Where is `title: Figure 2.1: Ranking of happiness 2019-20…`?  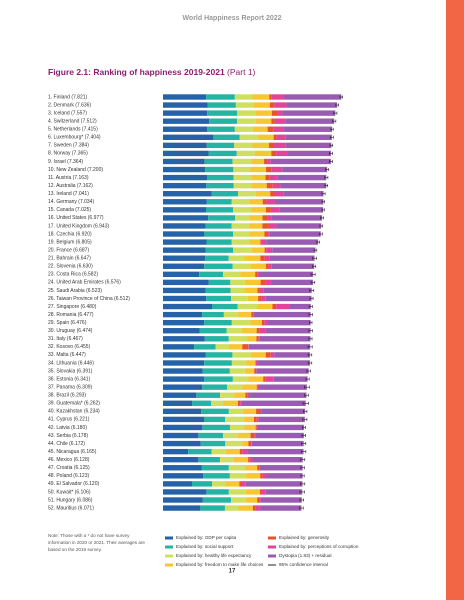
title: Figure 2.1: Ranking of happiness 2019-20… is located at coordinates (136, 72).